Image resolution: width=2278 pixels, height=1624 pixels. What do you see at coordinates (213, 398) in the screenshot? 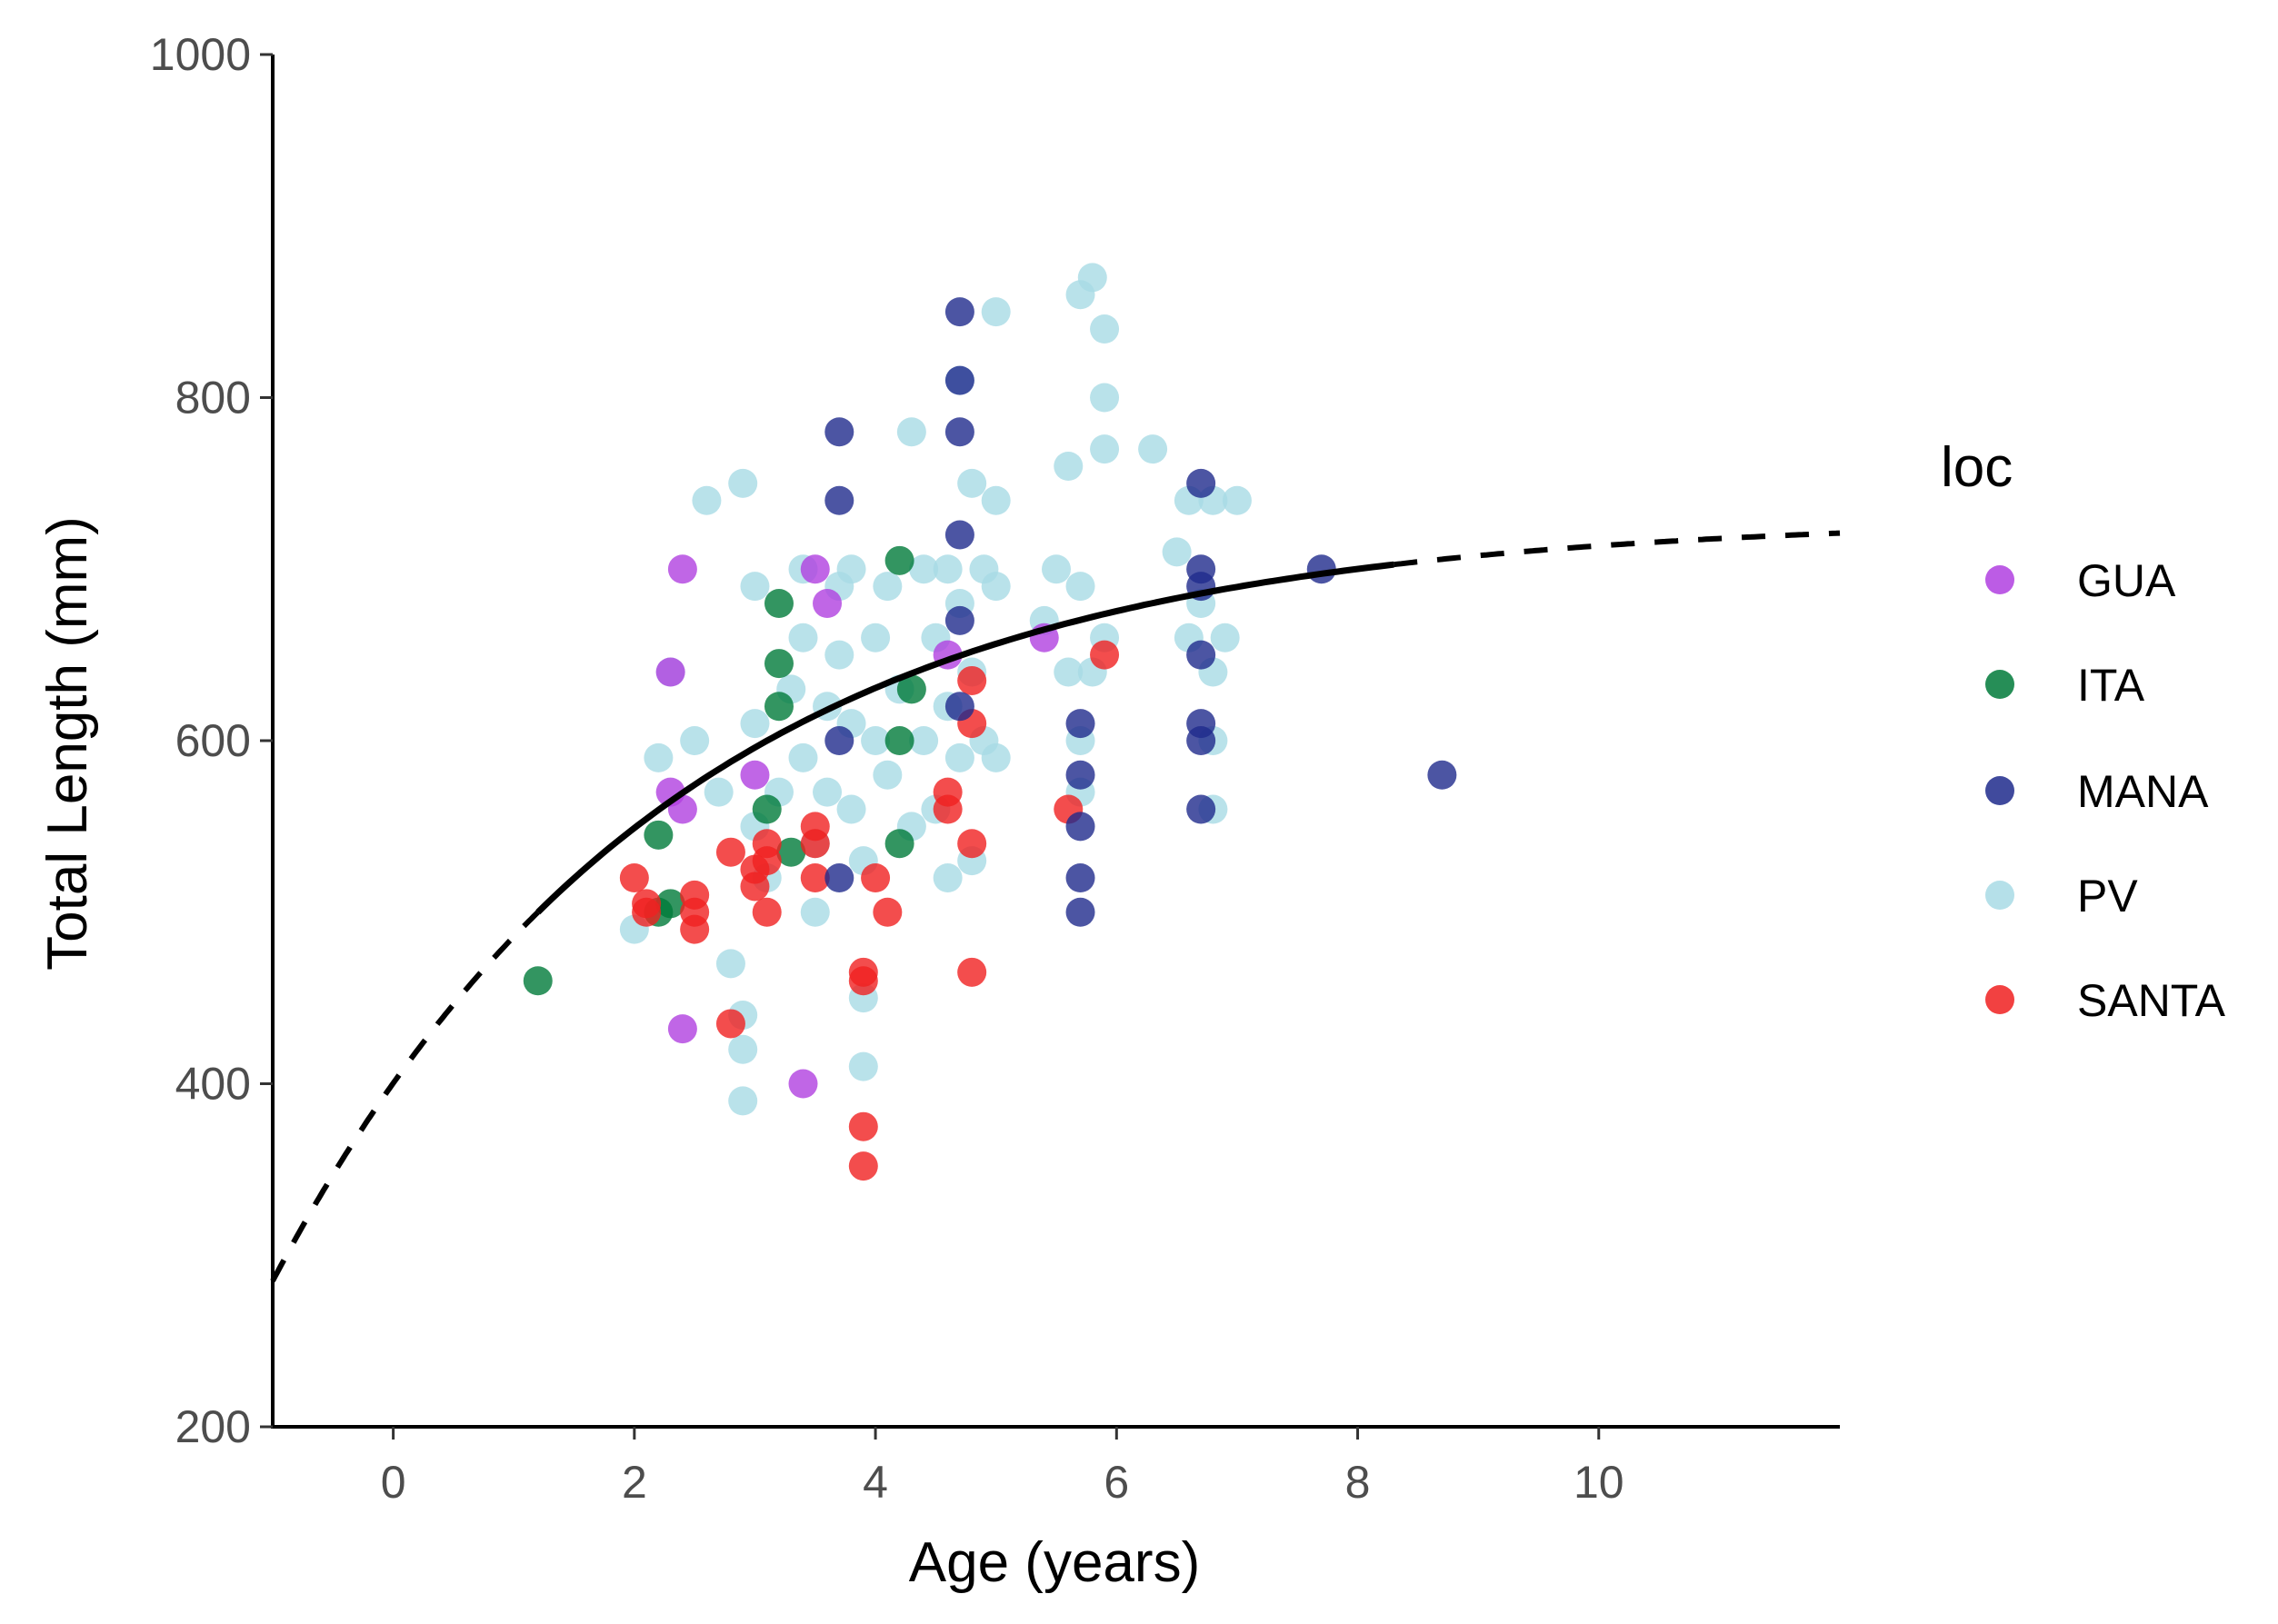
I see `y-tick-label: 800` at bounding box center [213, 398].